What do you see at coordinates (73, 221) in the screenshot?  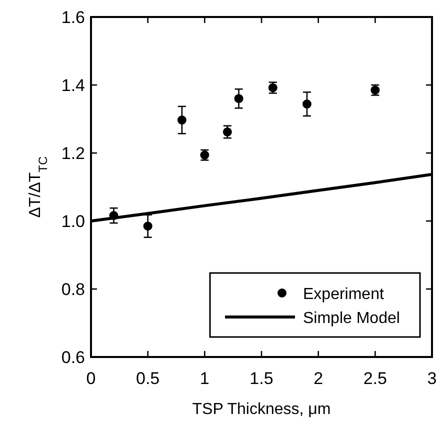 I see `y-tick-label: 1.0` at bounding box center [73, 221].